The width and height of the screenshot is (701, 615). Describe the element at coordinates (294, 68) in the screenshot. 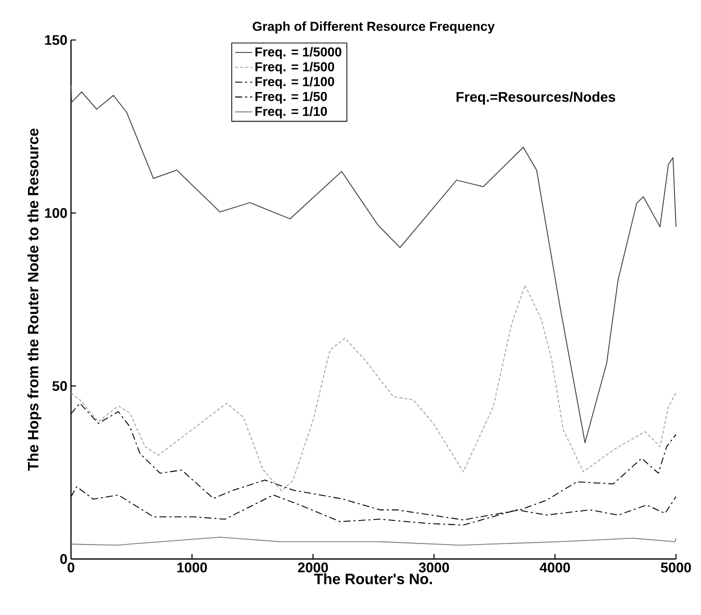

I see `legend-label: Freq. = 1/500` at that location.